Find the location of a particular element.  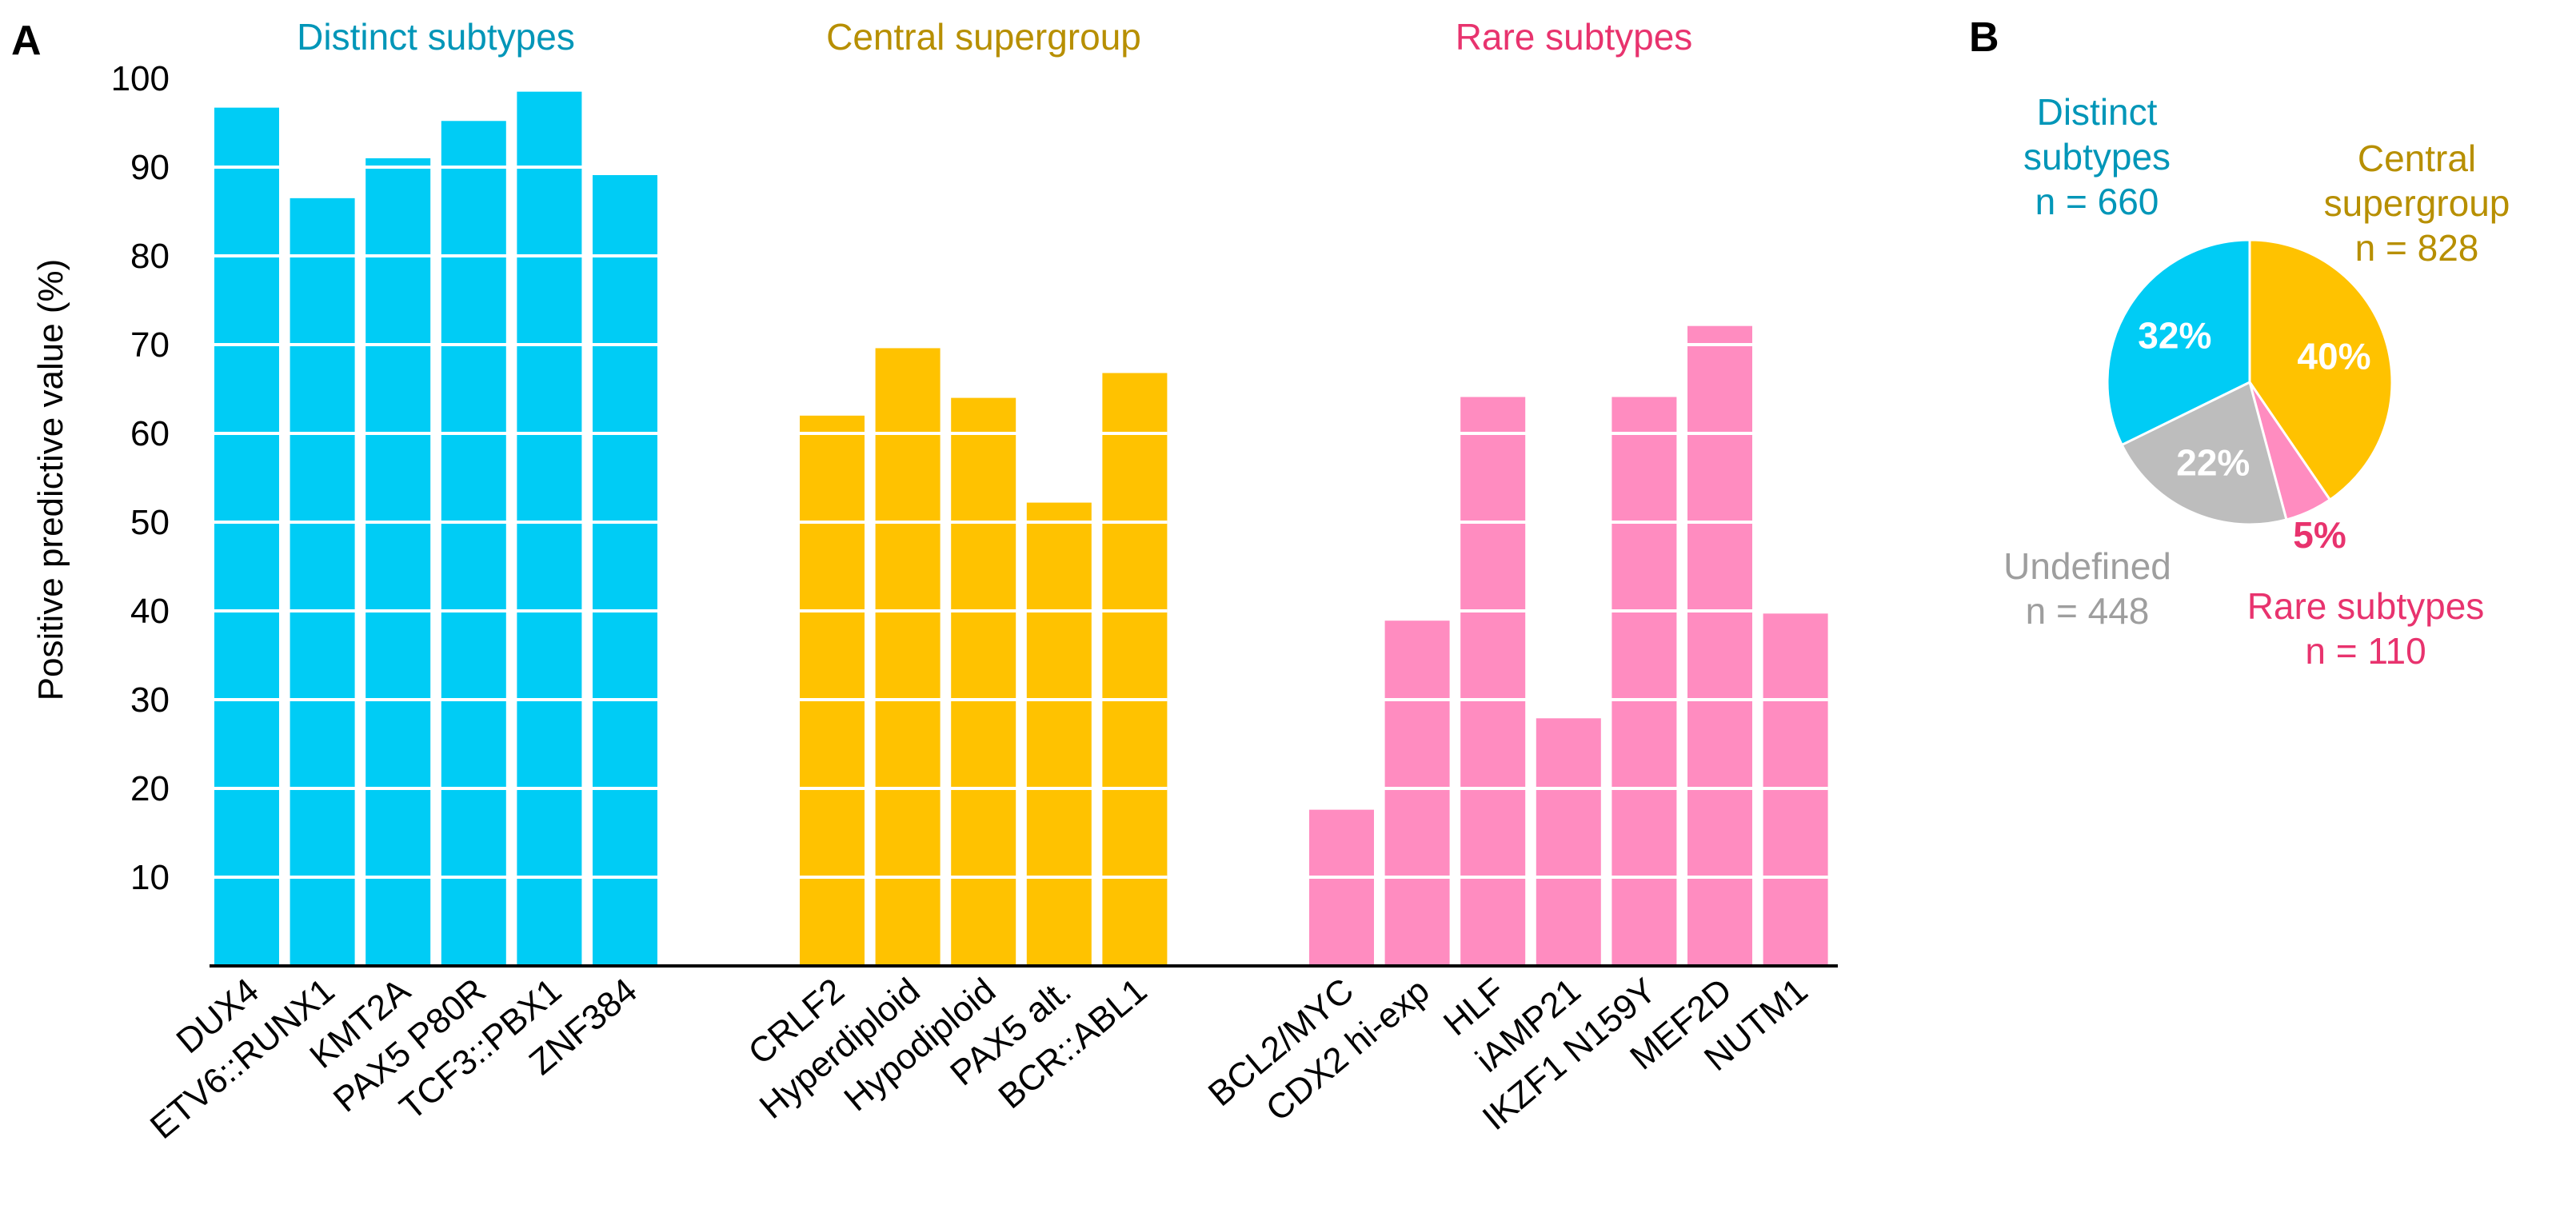

bar-pax5-alt is located at coordinates (1059, 734).